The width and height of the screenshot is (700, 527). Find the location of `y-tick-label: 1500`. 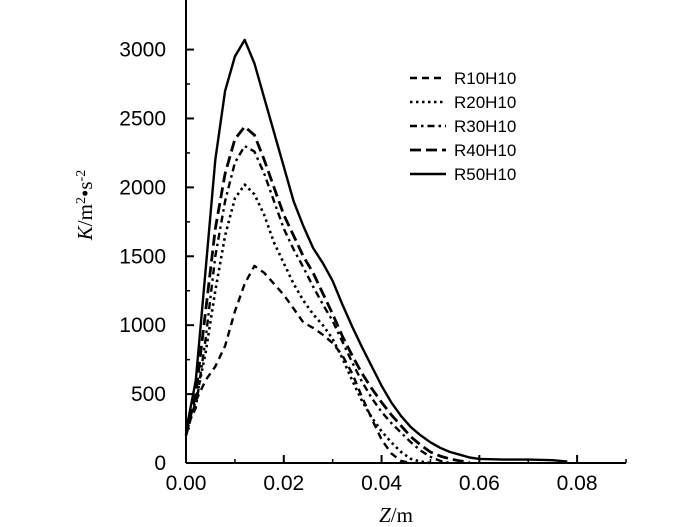

y-tick-label: 1500 is located at coordinates (142, 256).